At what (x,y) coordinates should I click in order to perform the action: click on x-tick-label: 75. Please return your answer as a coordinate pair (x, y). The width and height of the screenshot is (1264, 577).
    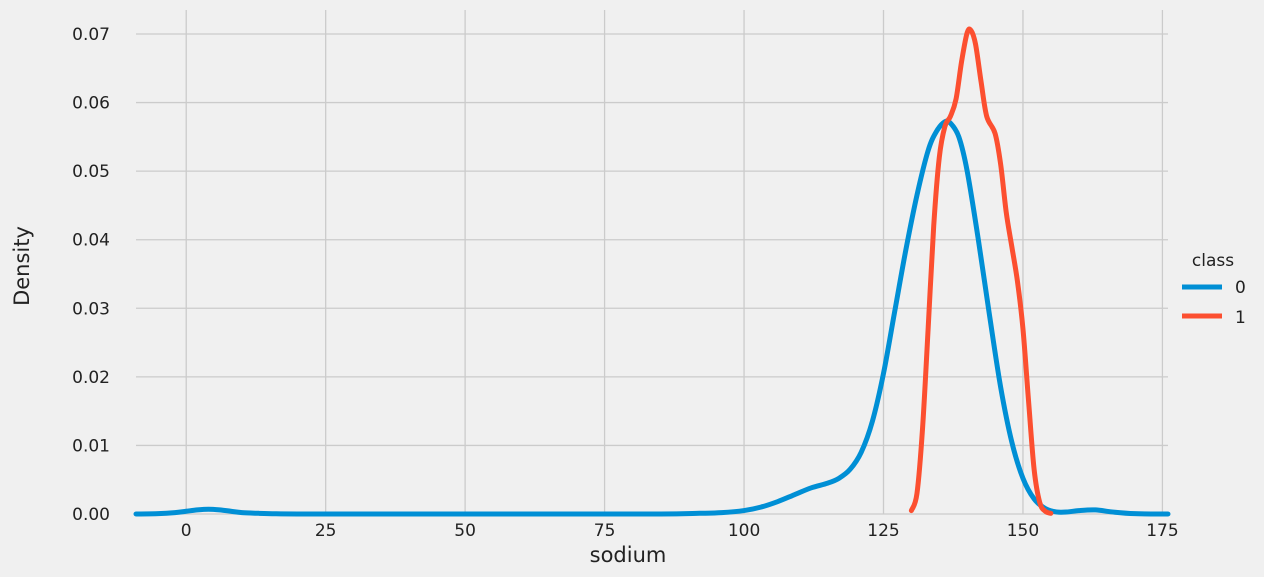
    Looking at the image, I should click on (605, 531).